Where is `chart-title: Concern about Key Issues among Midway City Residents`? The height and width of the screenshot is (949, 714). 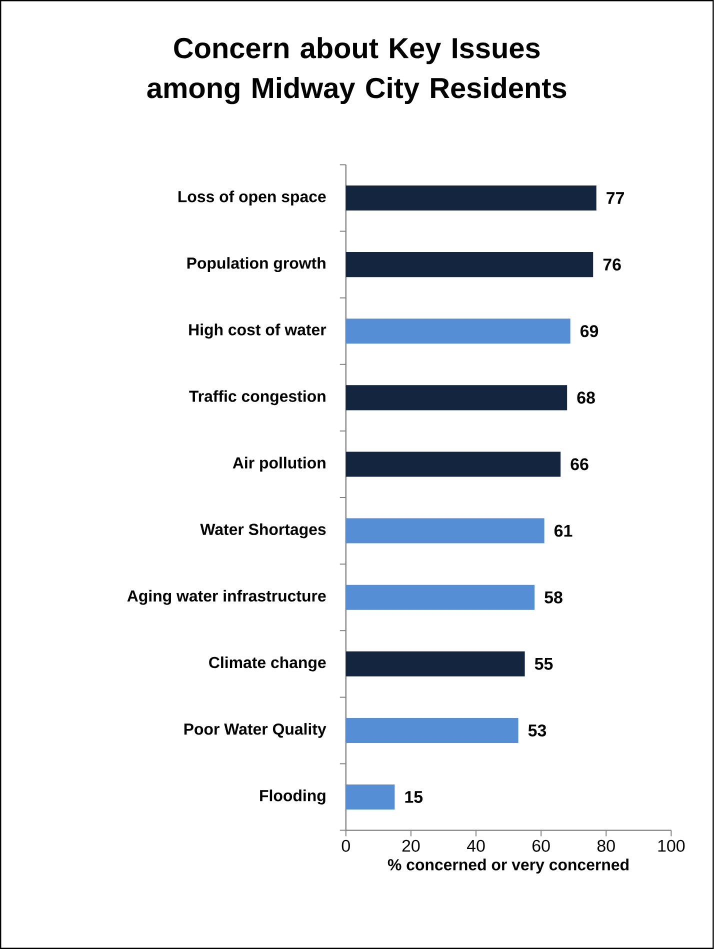 chart-title: Concern about Key Issues among Midway City Residents is located at coordinates (356, 70).